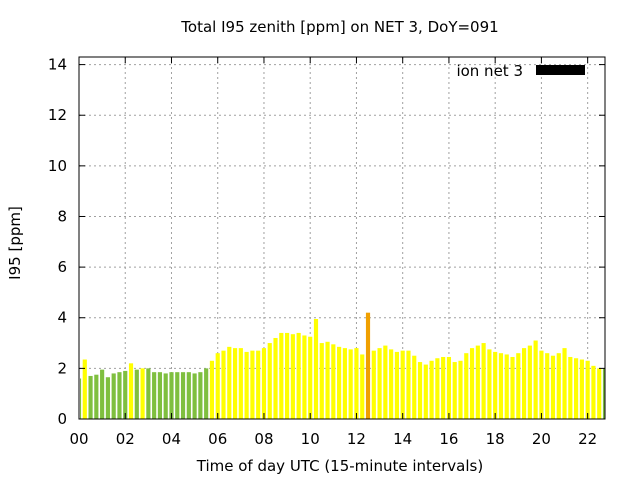  Describe the element at coordinates (587, 439) in the screenshot. I see `x-tick-label: 22` at that location.